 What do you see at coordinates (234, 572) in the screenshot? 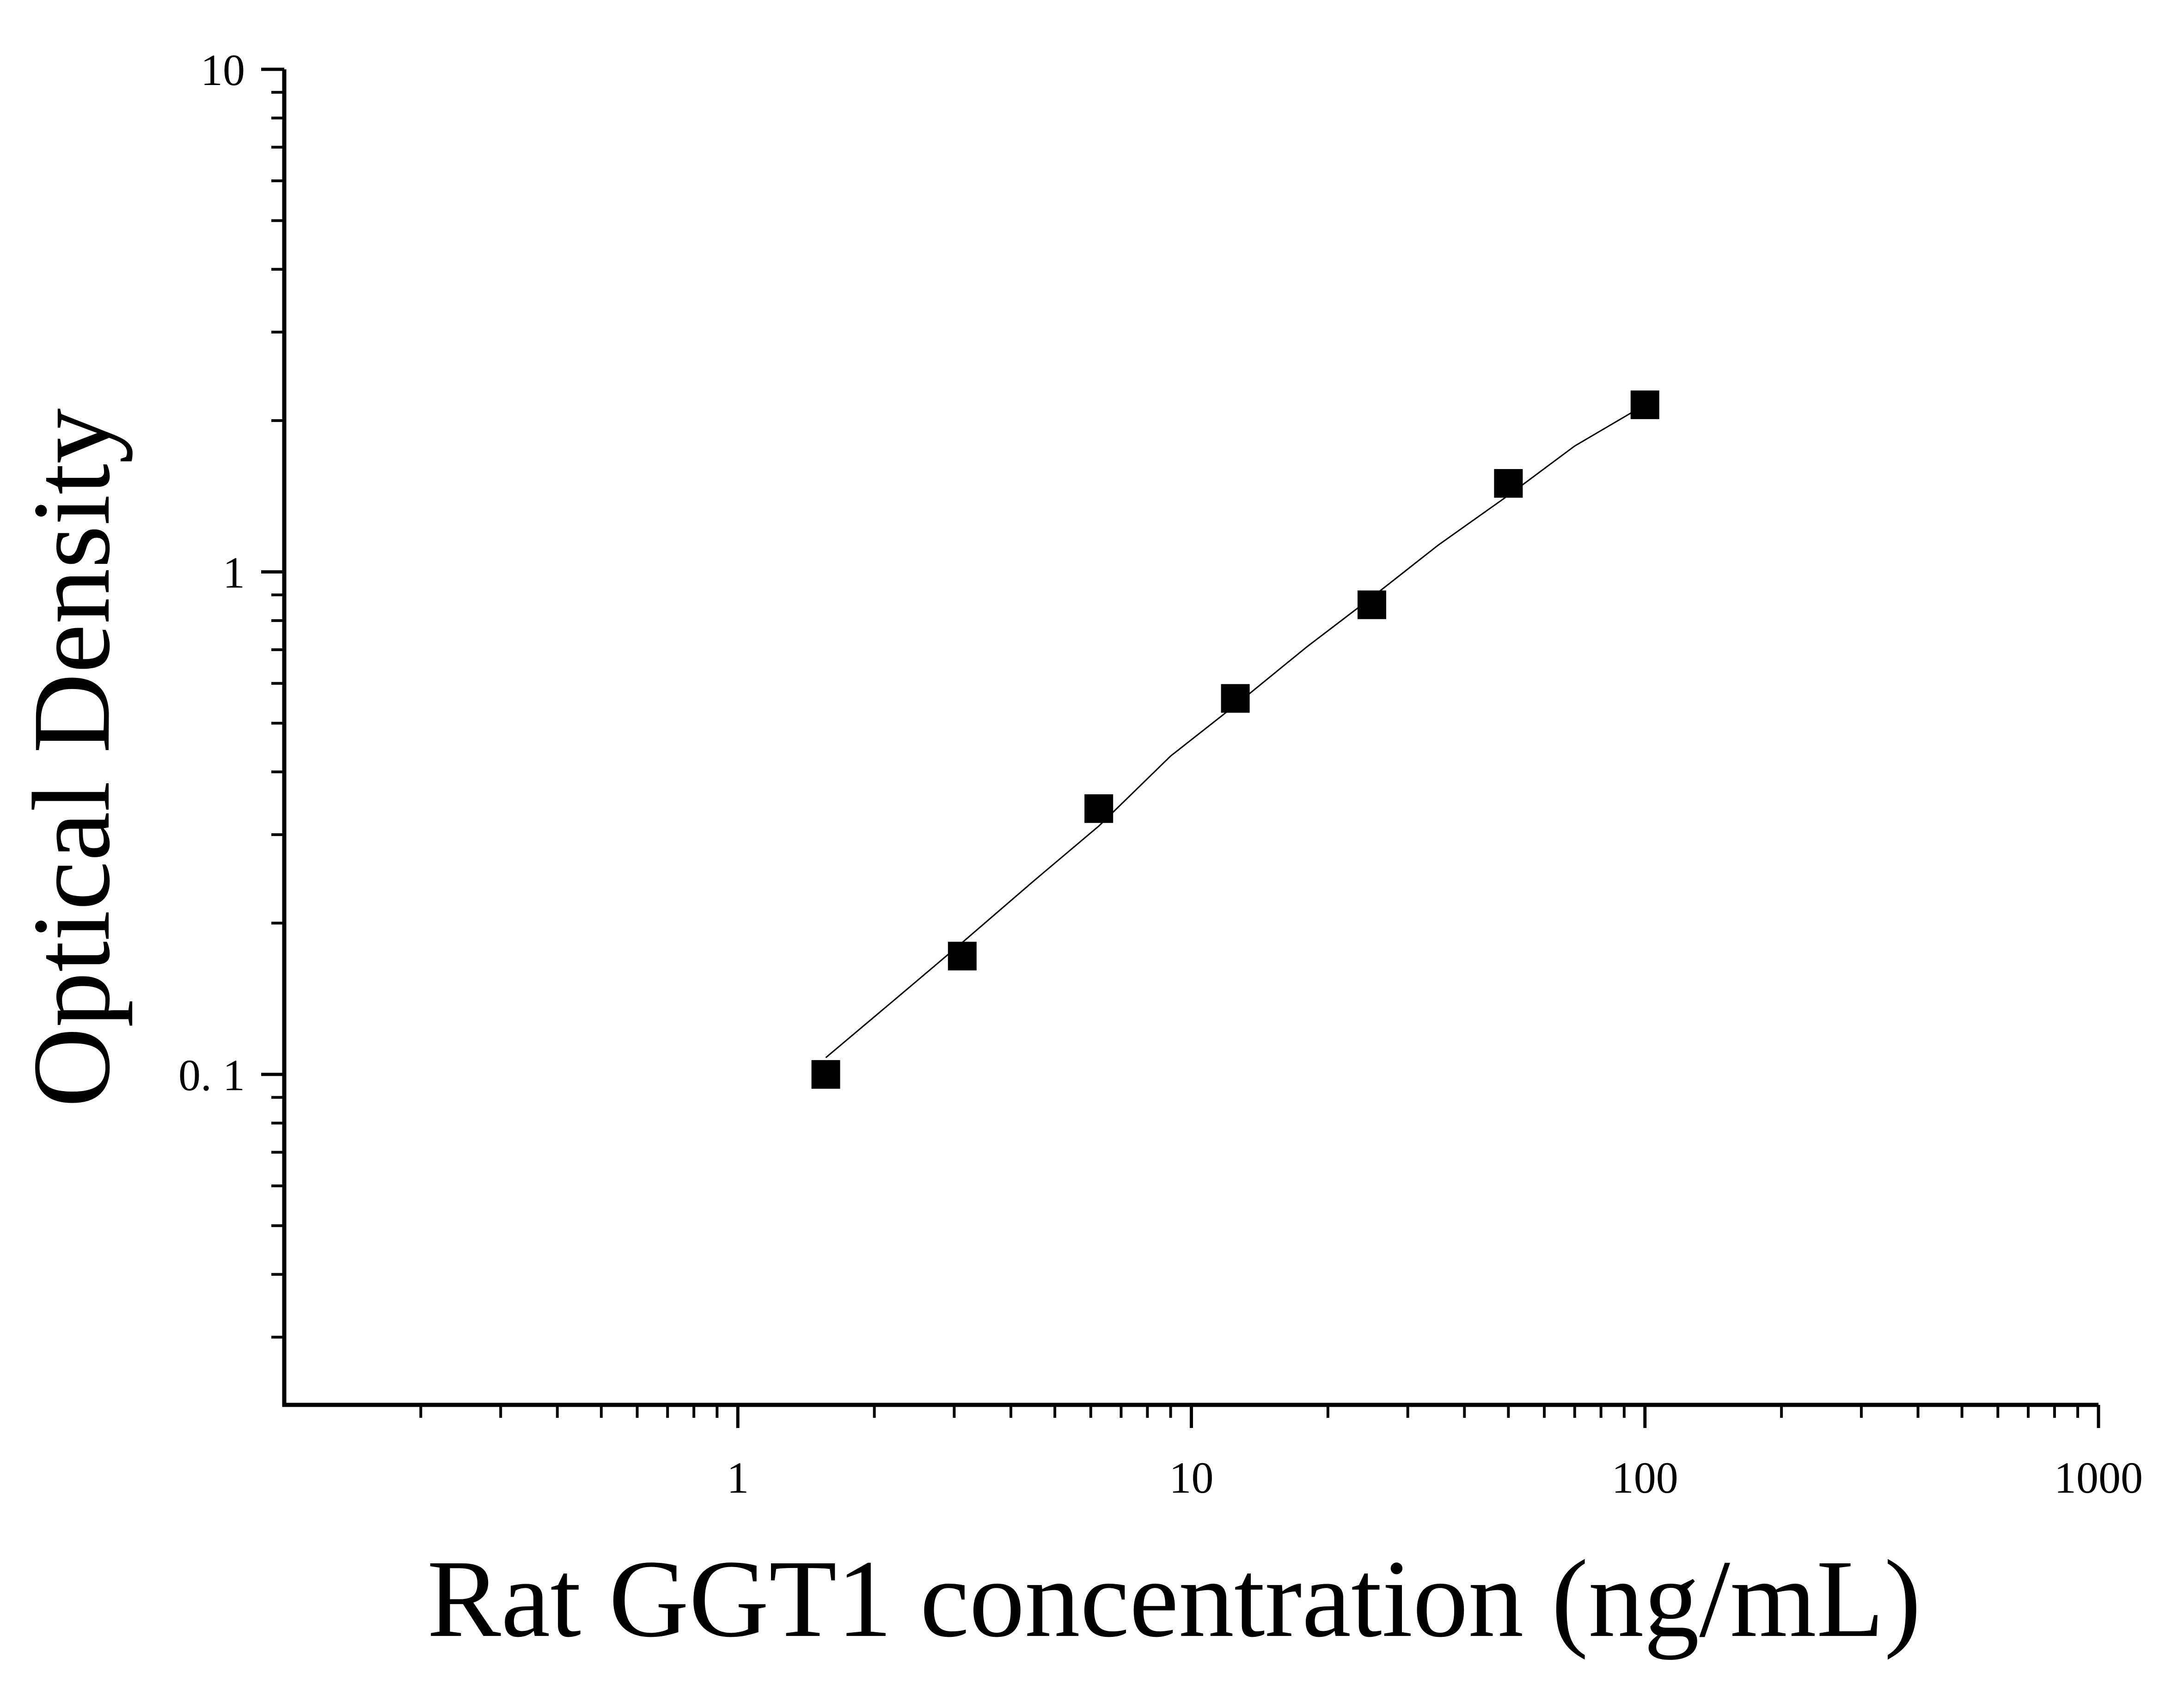
I see `y-tick-label: 1` at bounding box center [234, 572].